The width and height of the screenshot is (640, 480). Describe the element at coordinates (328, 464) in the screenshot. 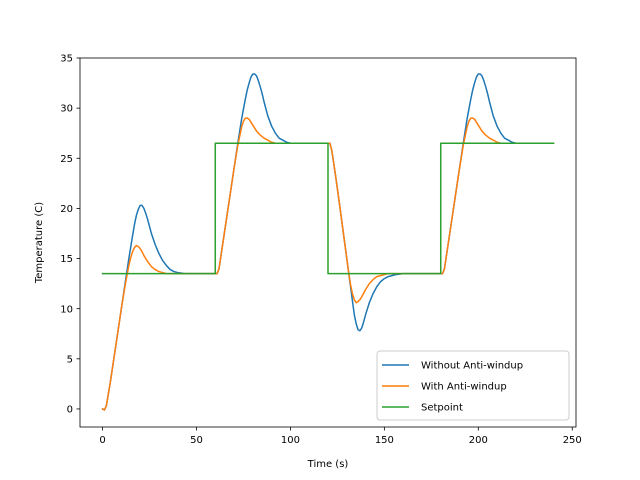

I see `x-axis-label: Time (s)` at that location.